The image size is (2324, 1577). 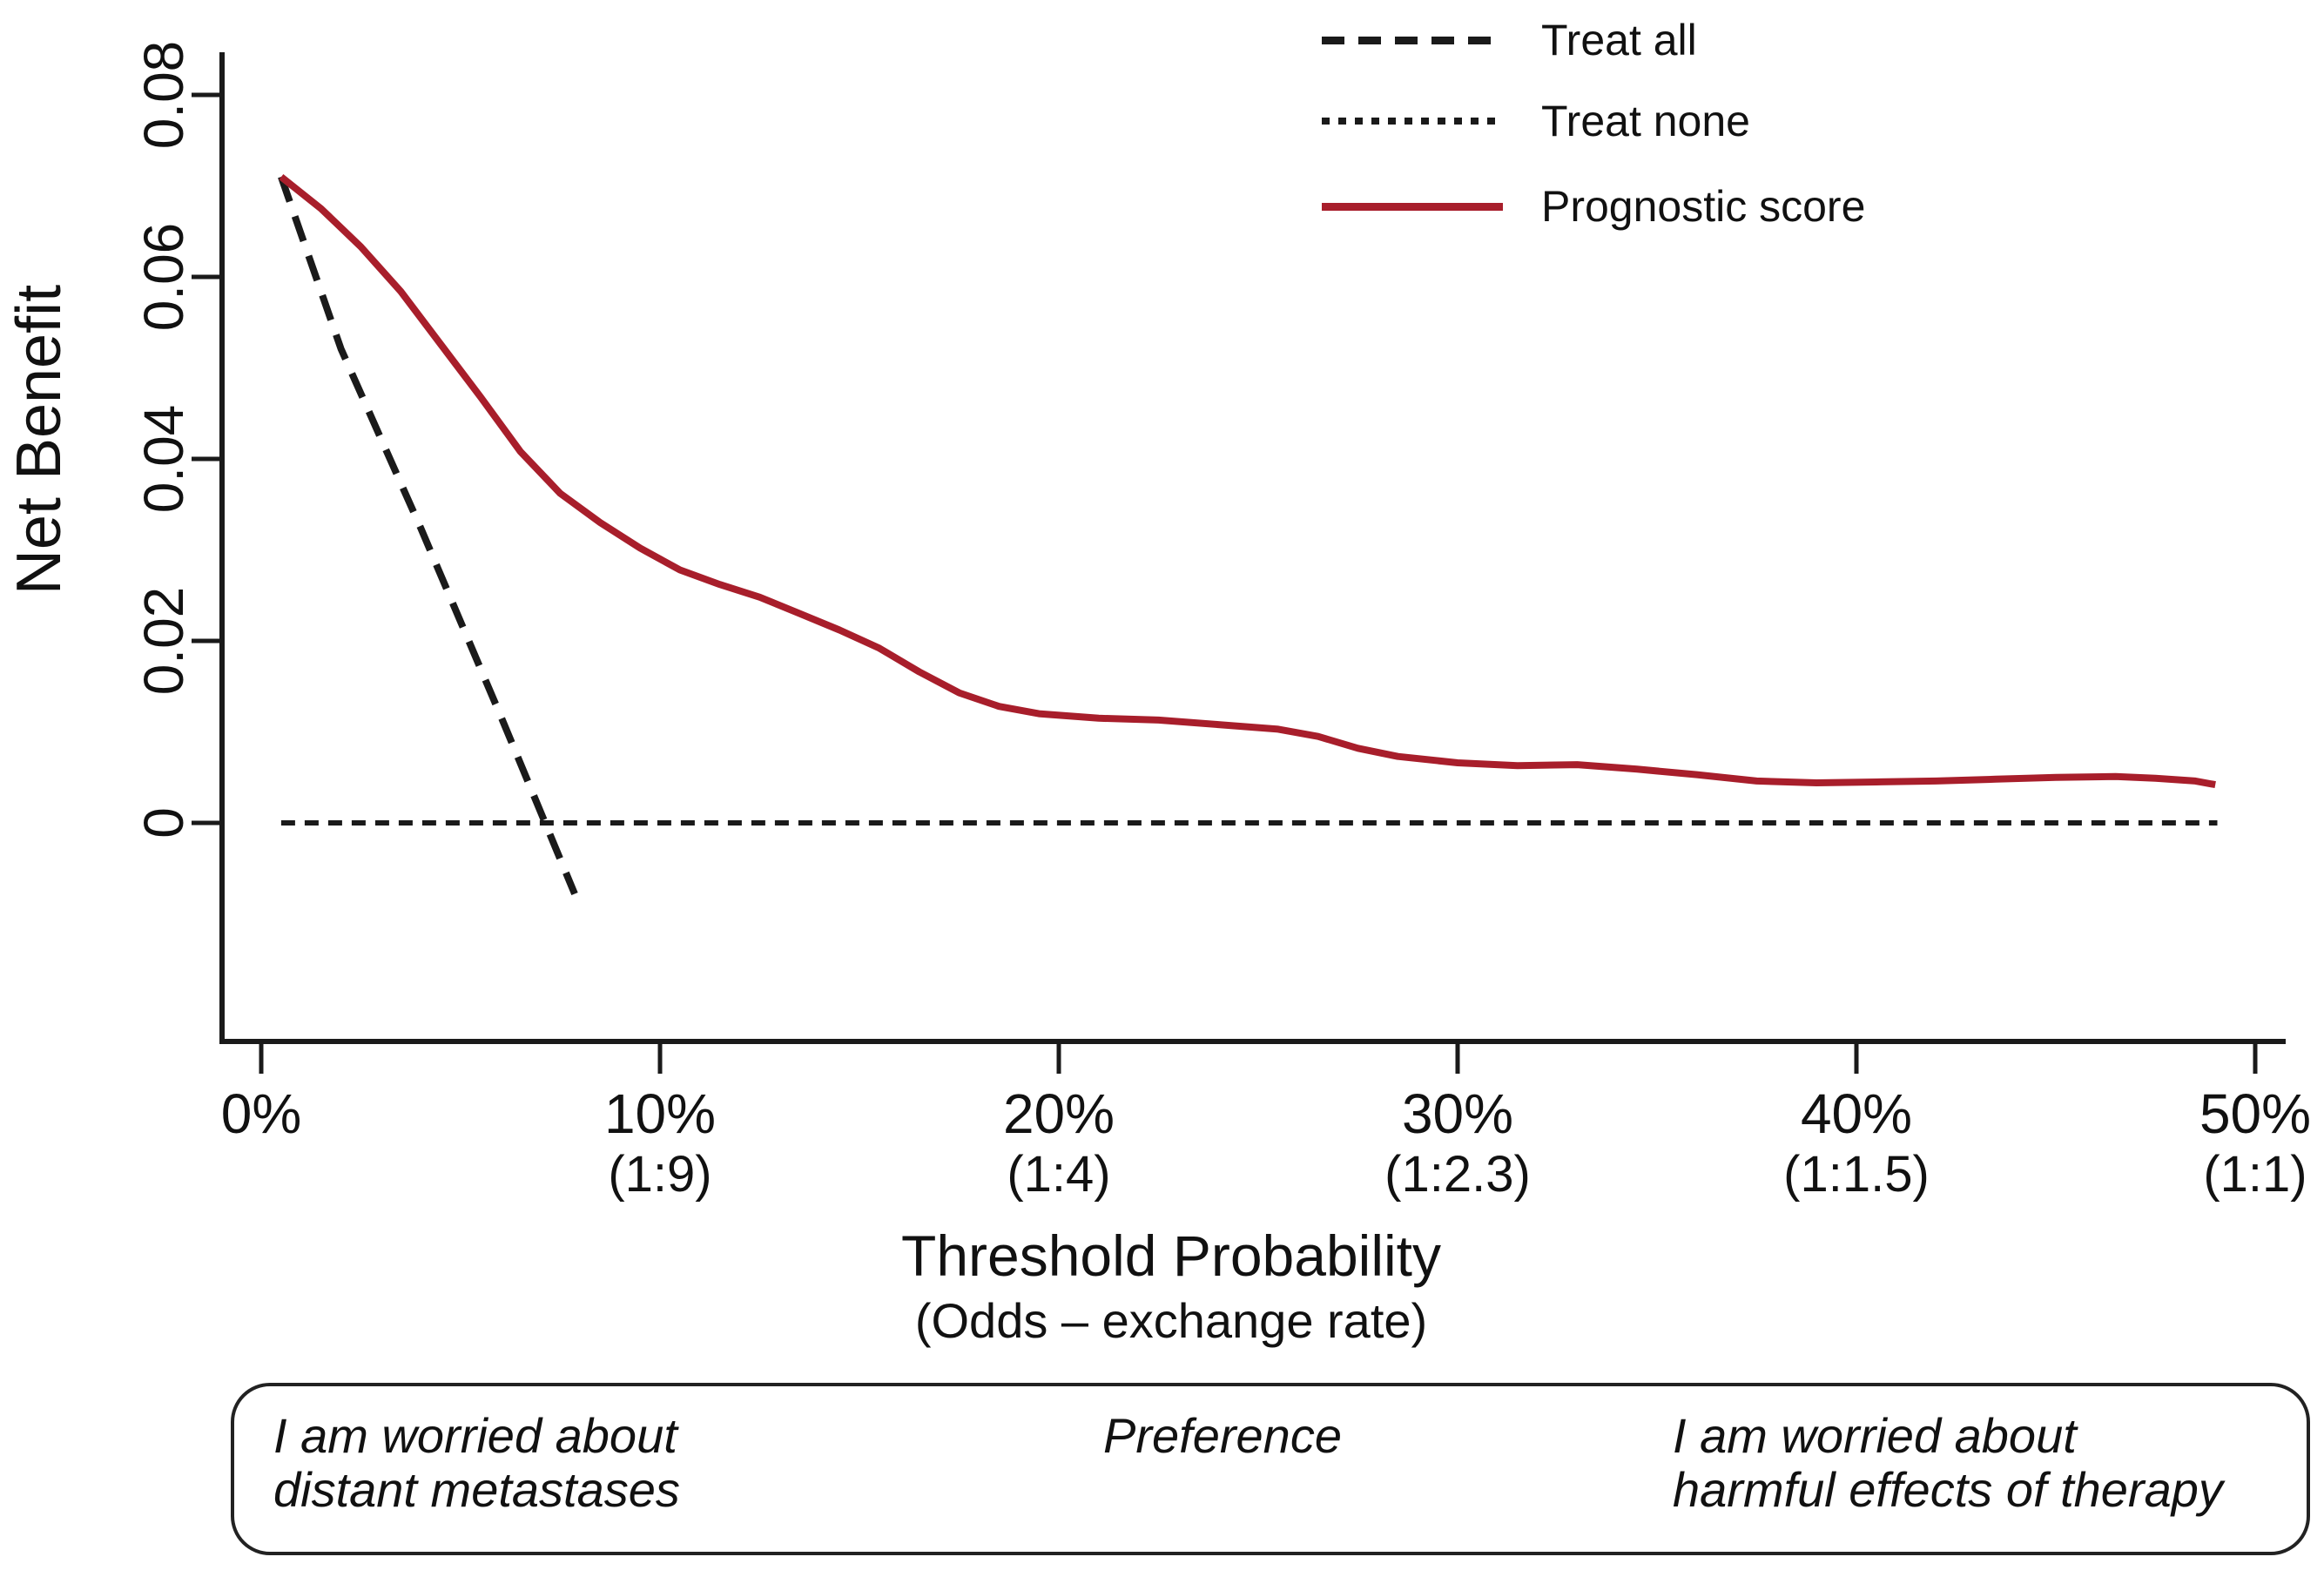 I want to click on legend-item-prognostic-score: Prognostic score, so click(x=1594, y=207).